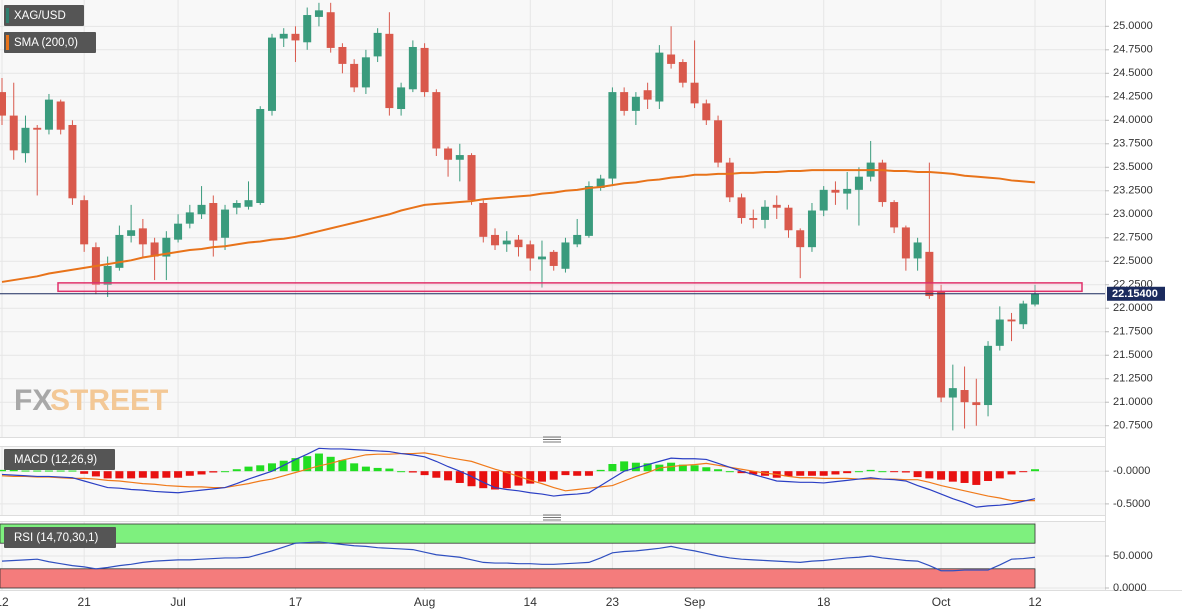  I want to click on x-tick-label: 21, so click(84, 602).